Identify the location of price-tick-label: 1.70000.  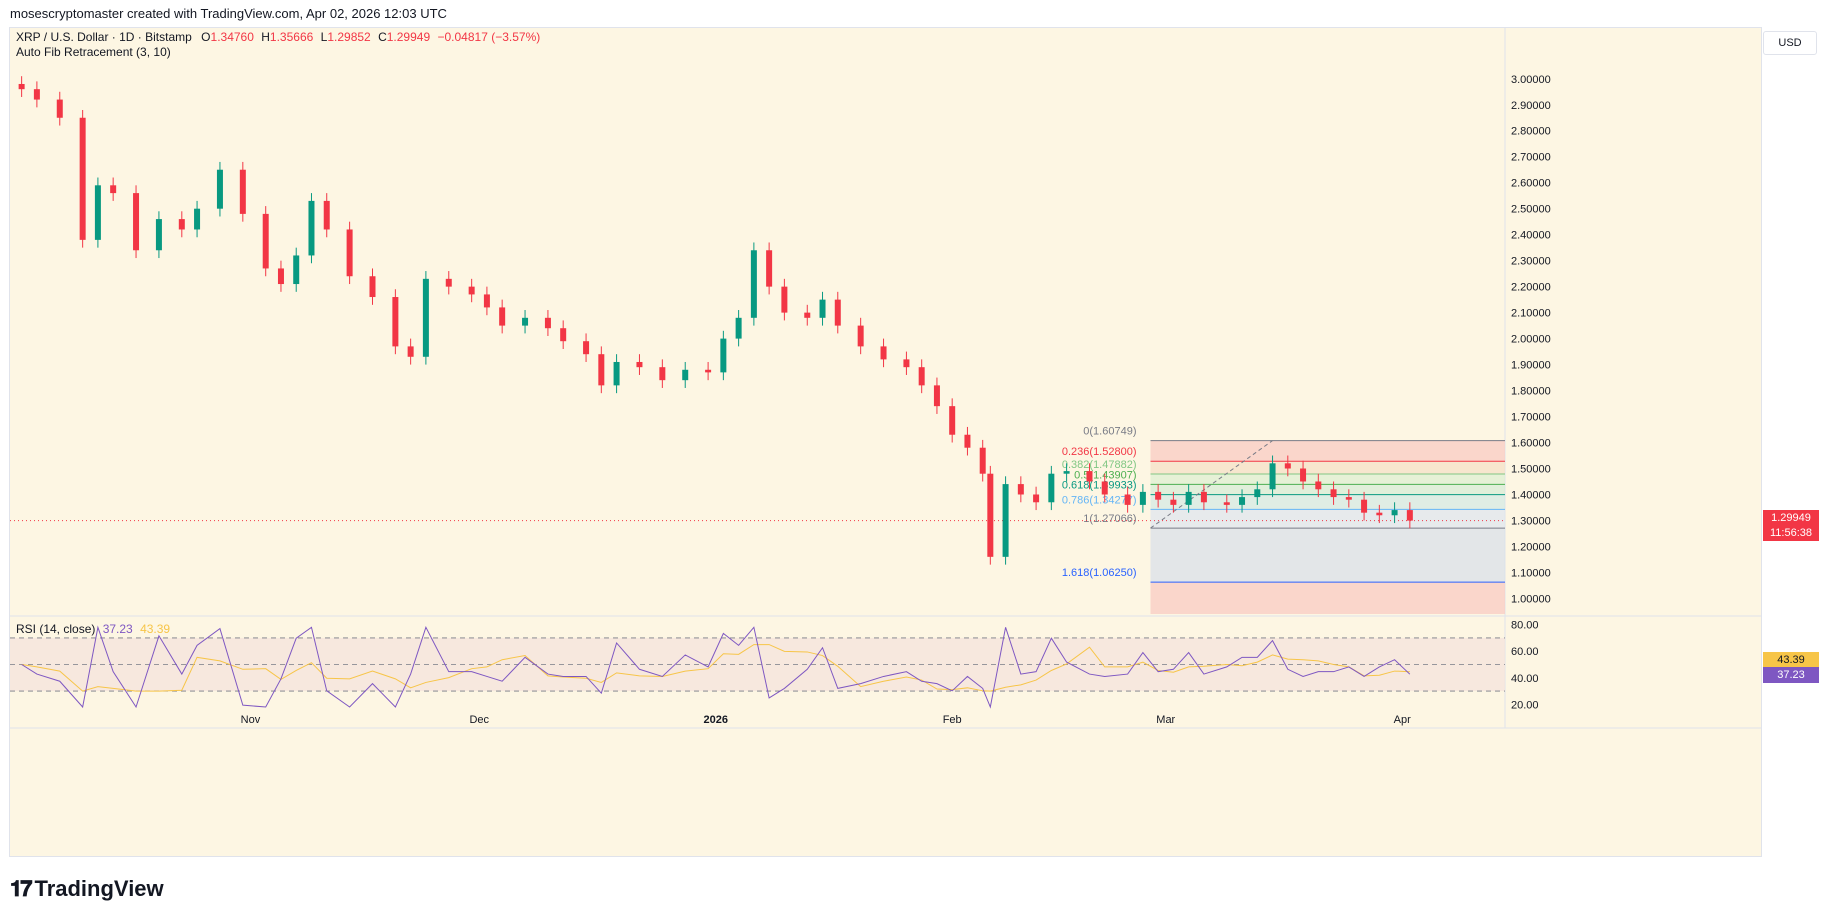
(1531, 418).